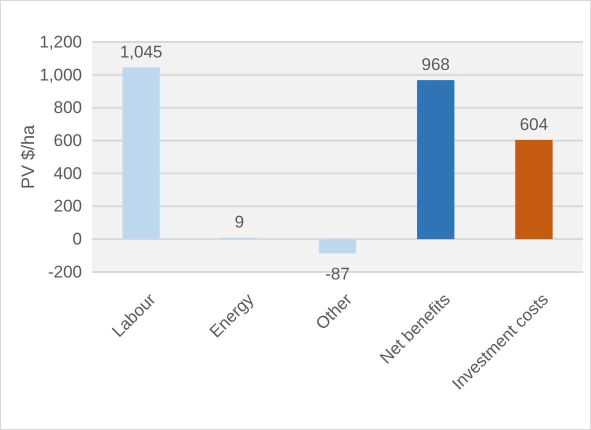 This screenshot has height=430, width=591. What do you see at coordinates (141, 52) in the screenshot?
I see `data-label: 1,045` at bounding box center [141, 52].